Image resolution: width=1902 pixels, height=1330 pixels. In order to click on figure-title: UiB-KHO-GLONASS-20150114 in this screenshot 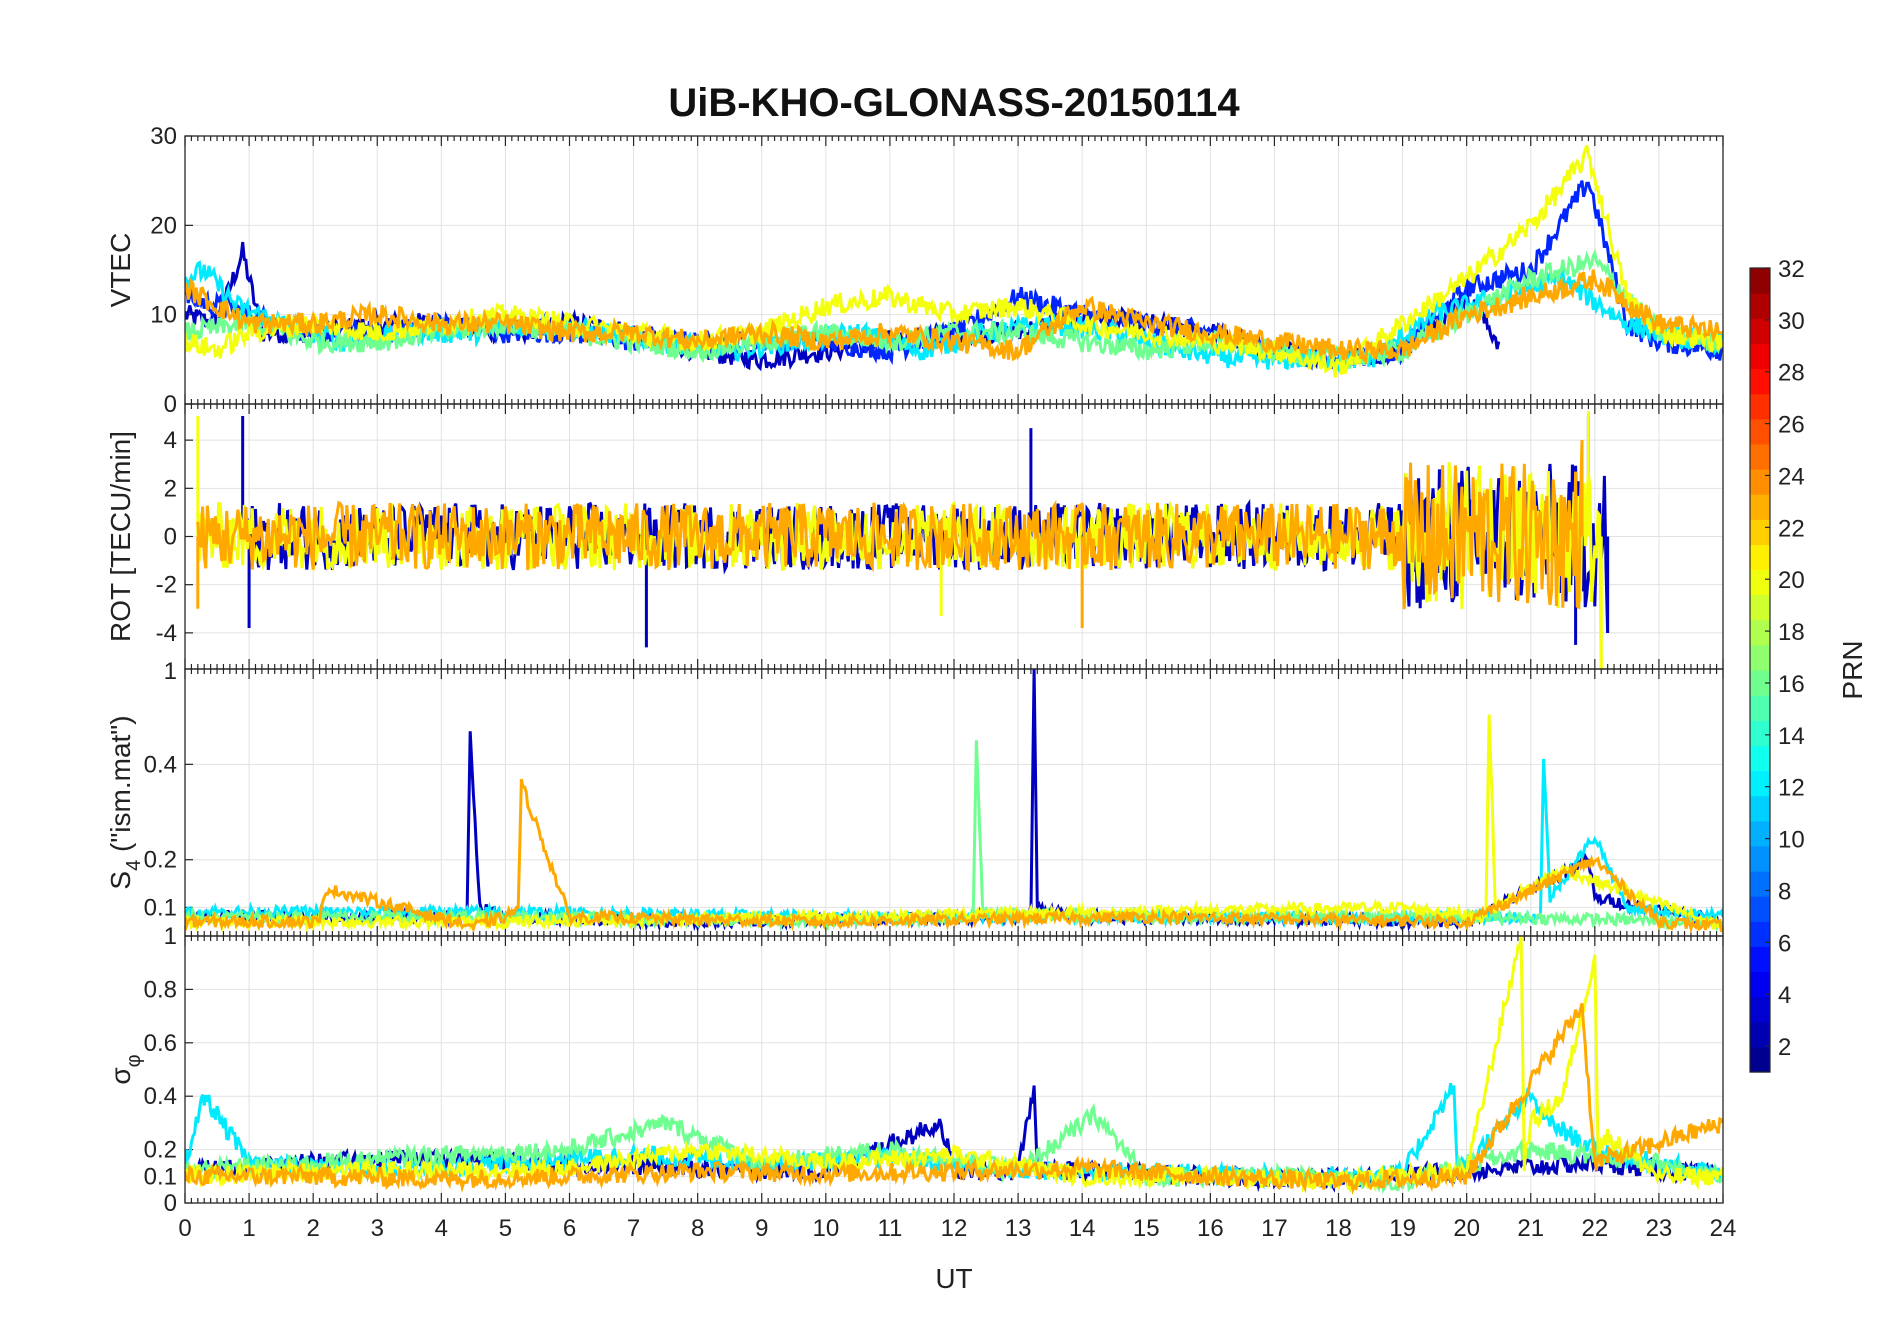, I will do `click(954, 103)`.